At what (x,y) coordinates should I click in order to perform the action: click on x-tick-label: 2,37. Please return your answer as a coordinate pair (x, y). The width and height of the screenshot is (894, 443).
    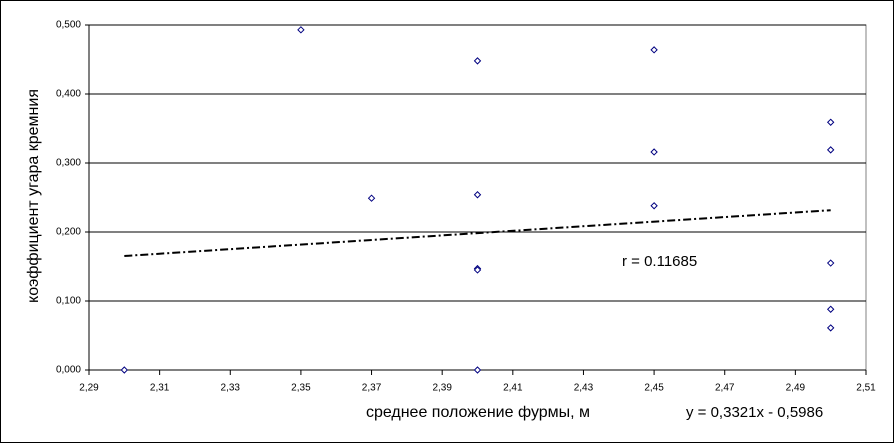
    Looking at the image, I should click on (372, 388).